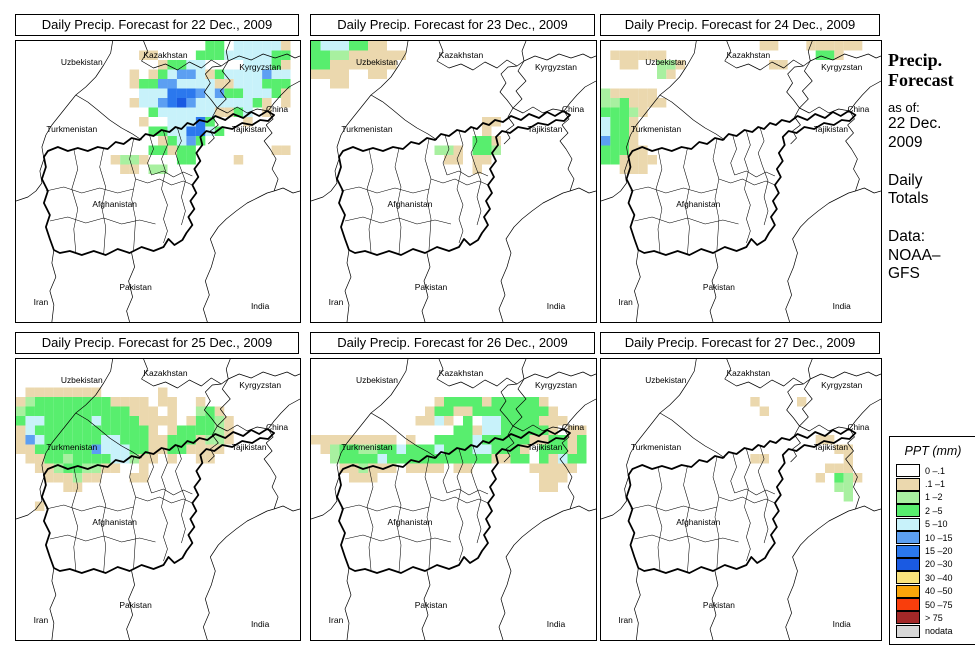 This screenshot has width=975, height=646. Describe the element at coordinates (453, 181) in the screenshot. I see `precip-map-23dec` at that location.